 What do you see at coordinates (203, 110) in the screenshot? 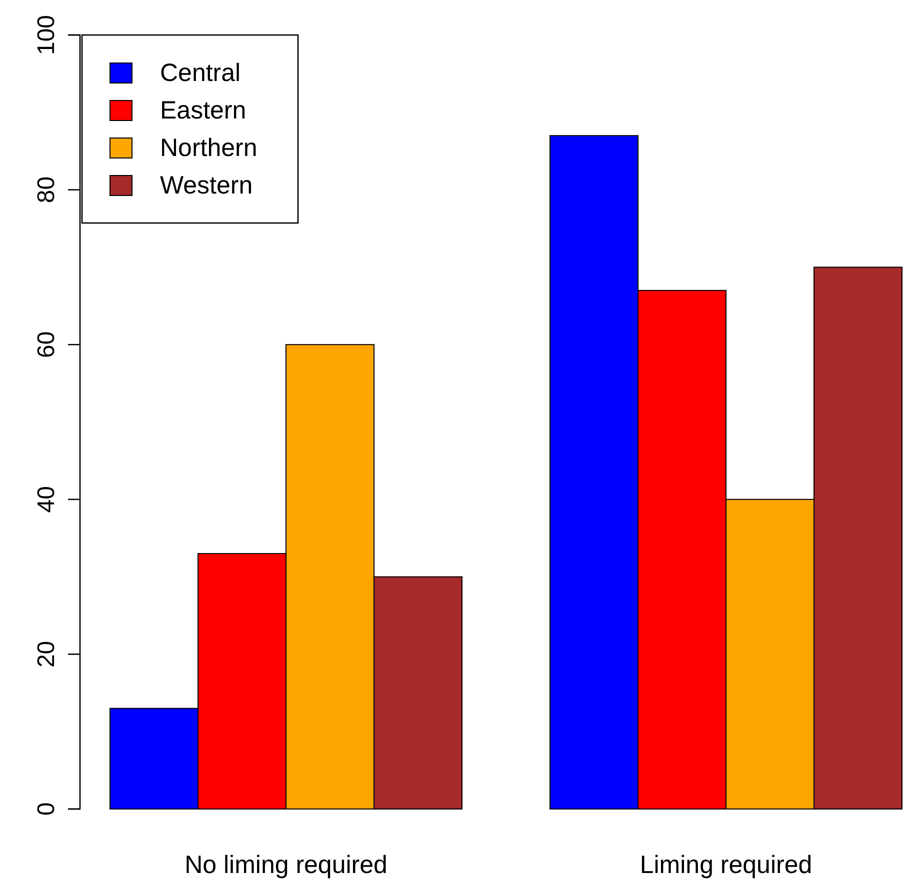
I see `legend-label: Eastern` at bounding box center [203, 110].